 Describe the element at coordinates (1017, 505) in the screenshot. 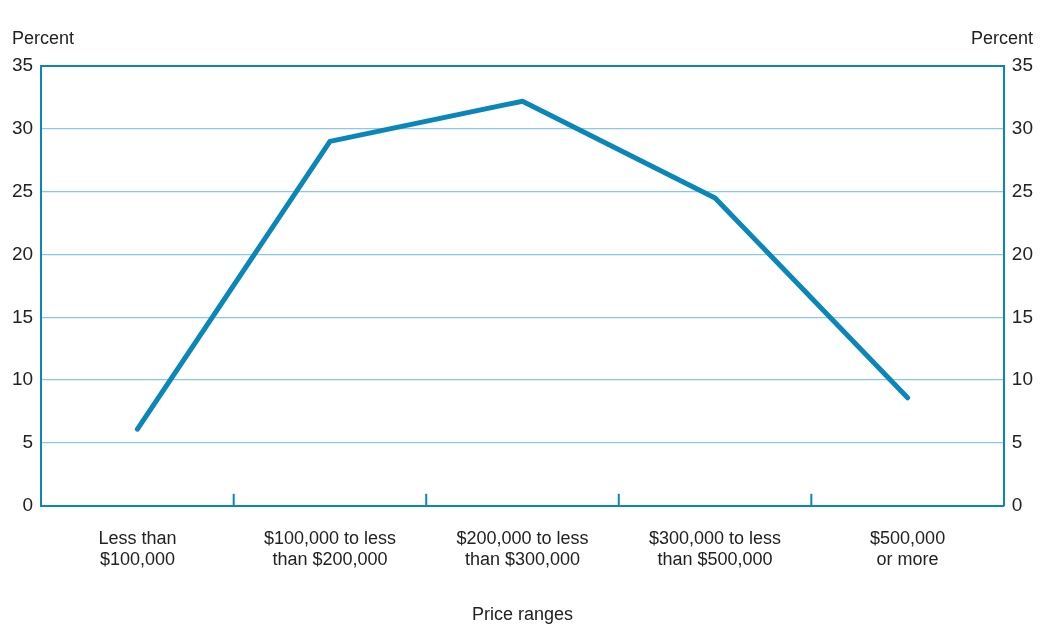

I see `y2-tick-label: 0` at that location.